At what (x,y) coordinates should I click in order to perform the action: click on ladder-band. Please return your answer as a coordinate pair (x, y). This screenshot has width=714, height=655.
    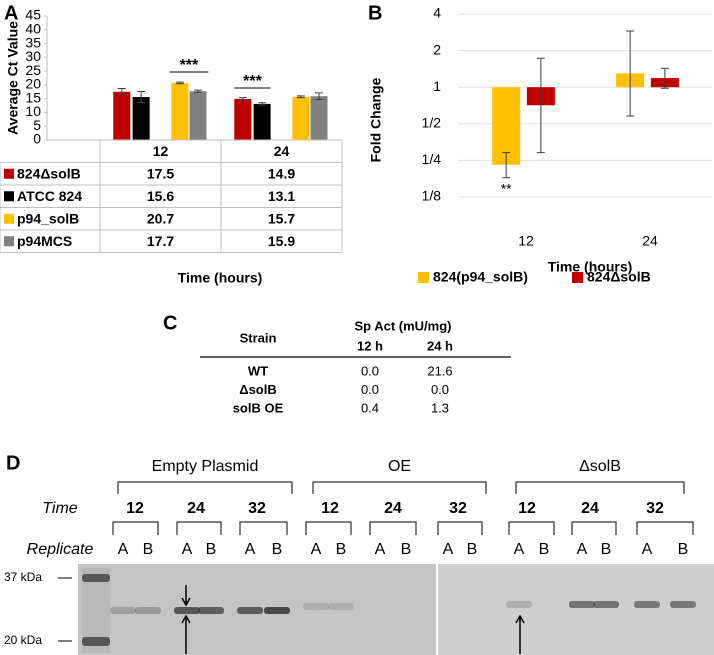
    Looking at the image, I should click on (96, 641).